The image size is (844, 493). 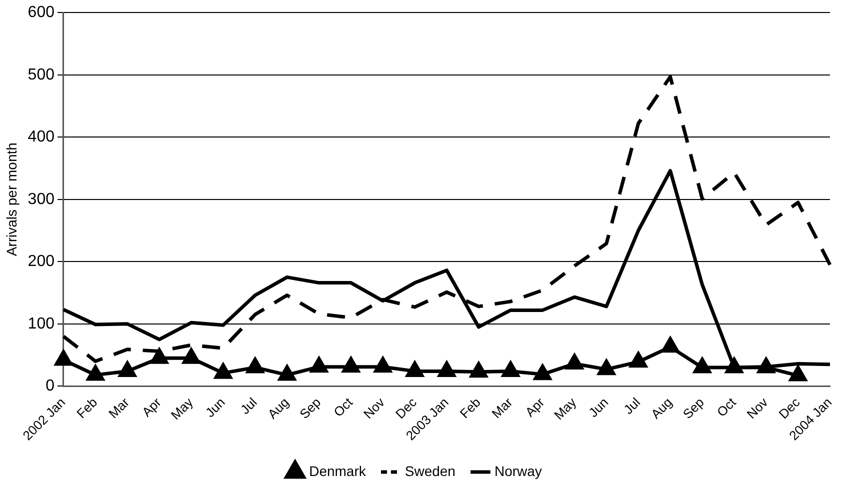 I want to click on legend-label: Norway, so click(x=518, y=470).